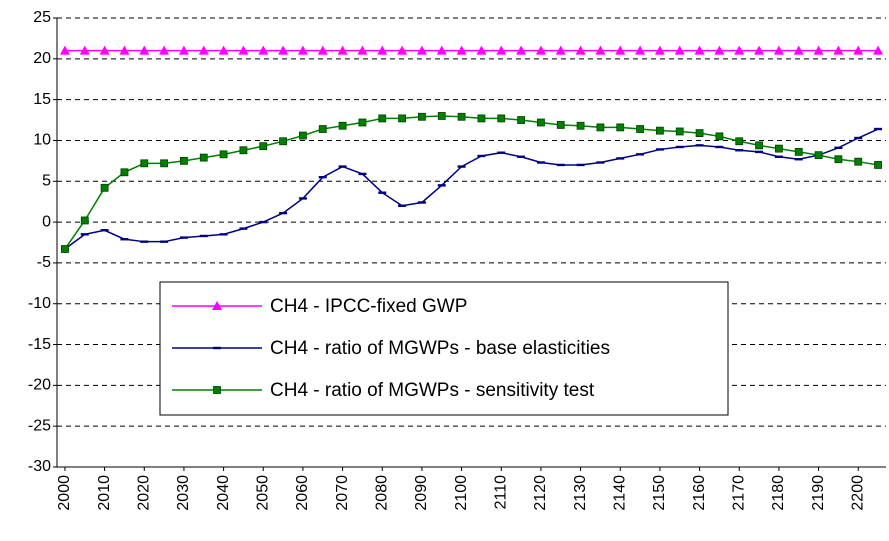 This screenshot has height=541, width=889. Describe the element at coordinates (432, 390) in the screenshot. I see `legend-label: CH4 - ratio of MGWPs - sensitivity test` at that location.